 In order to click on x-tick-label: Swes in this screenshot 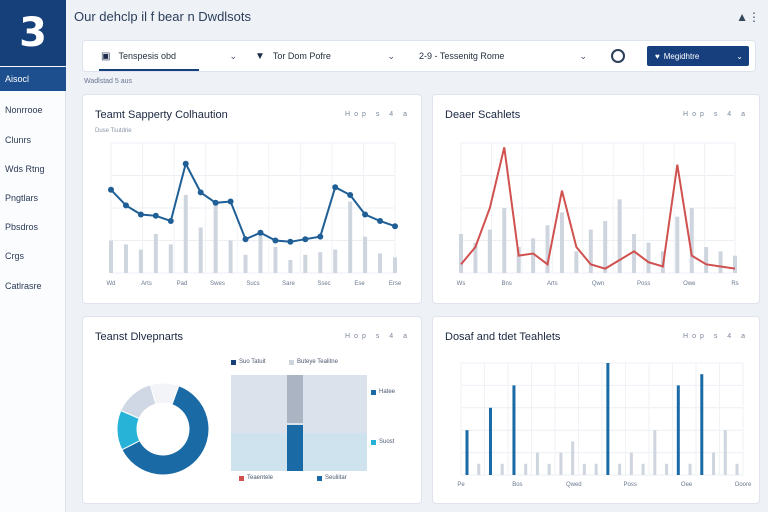, I will do `click(217, 284)`.